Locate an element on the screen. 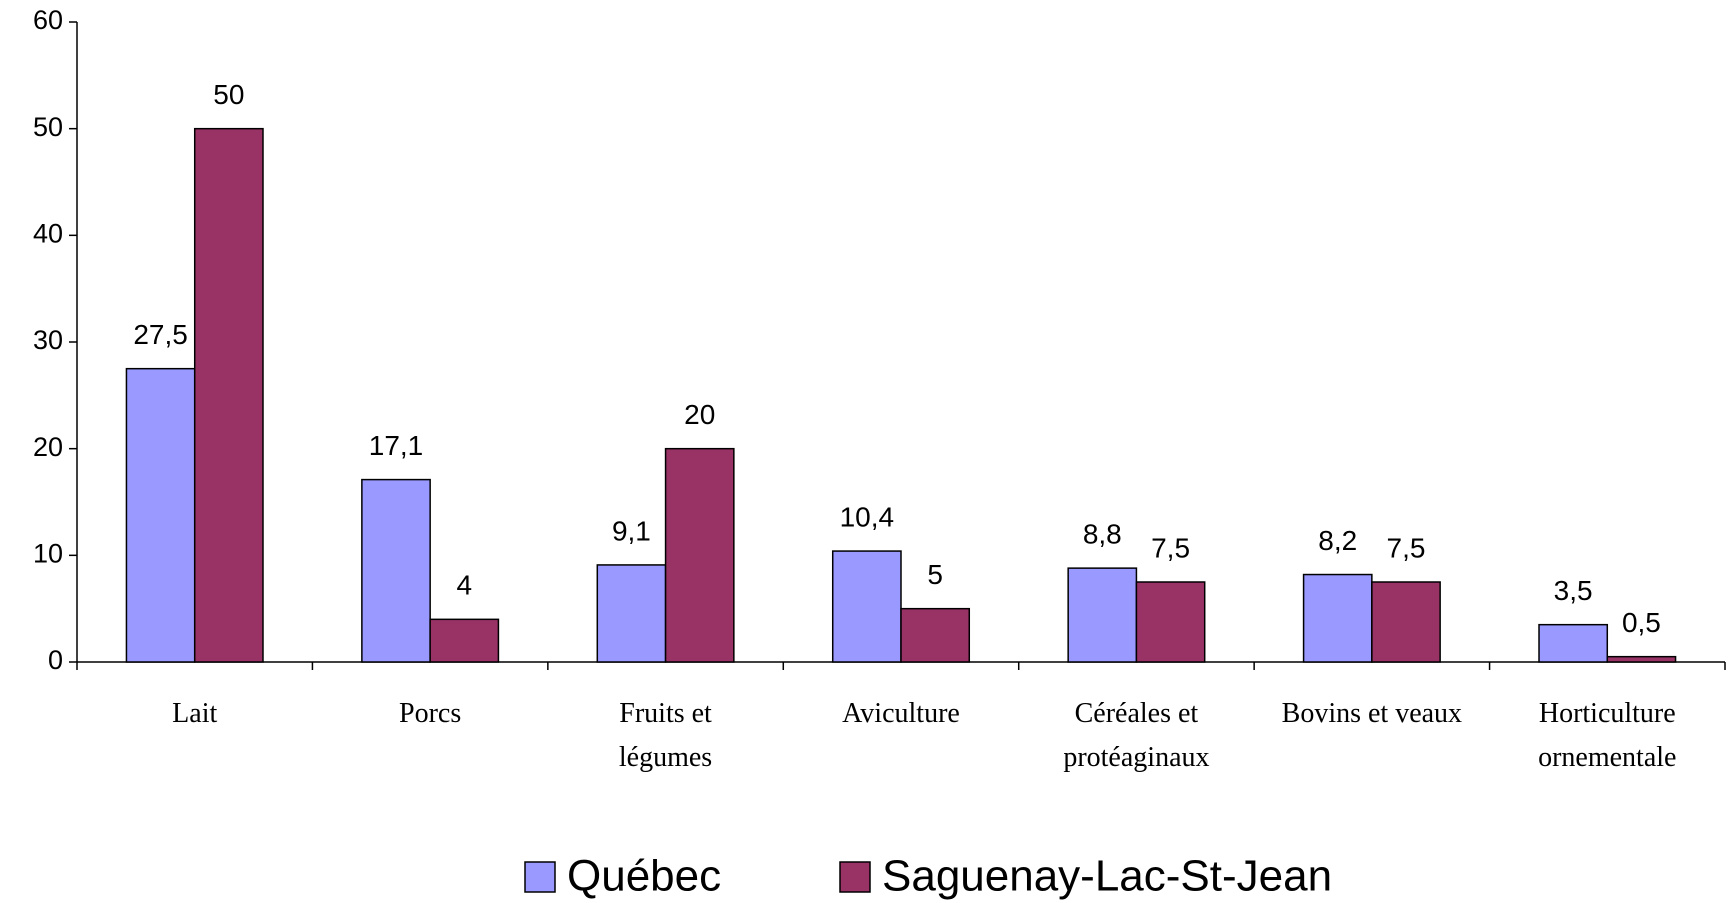 The width and height of the screenshot is (1730, 903). data-label: 8,2 is located at coordinates (1337, 540).